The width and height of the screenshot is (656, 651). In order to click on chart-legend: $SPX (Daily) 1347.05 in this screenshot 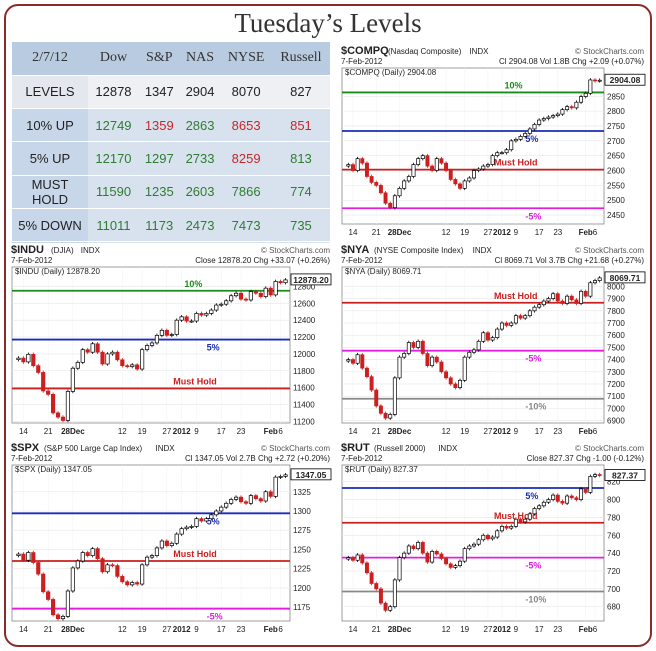, I will do `click(53, 469)`.